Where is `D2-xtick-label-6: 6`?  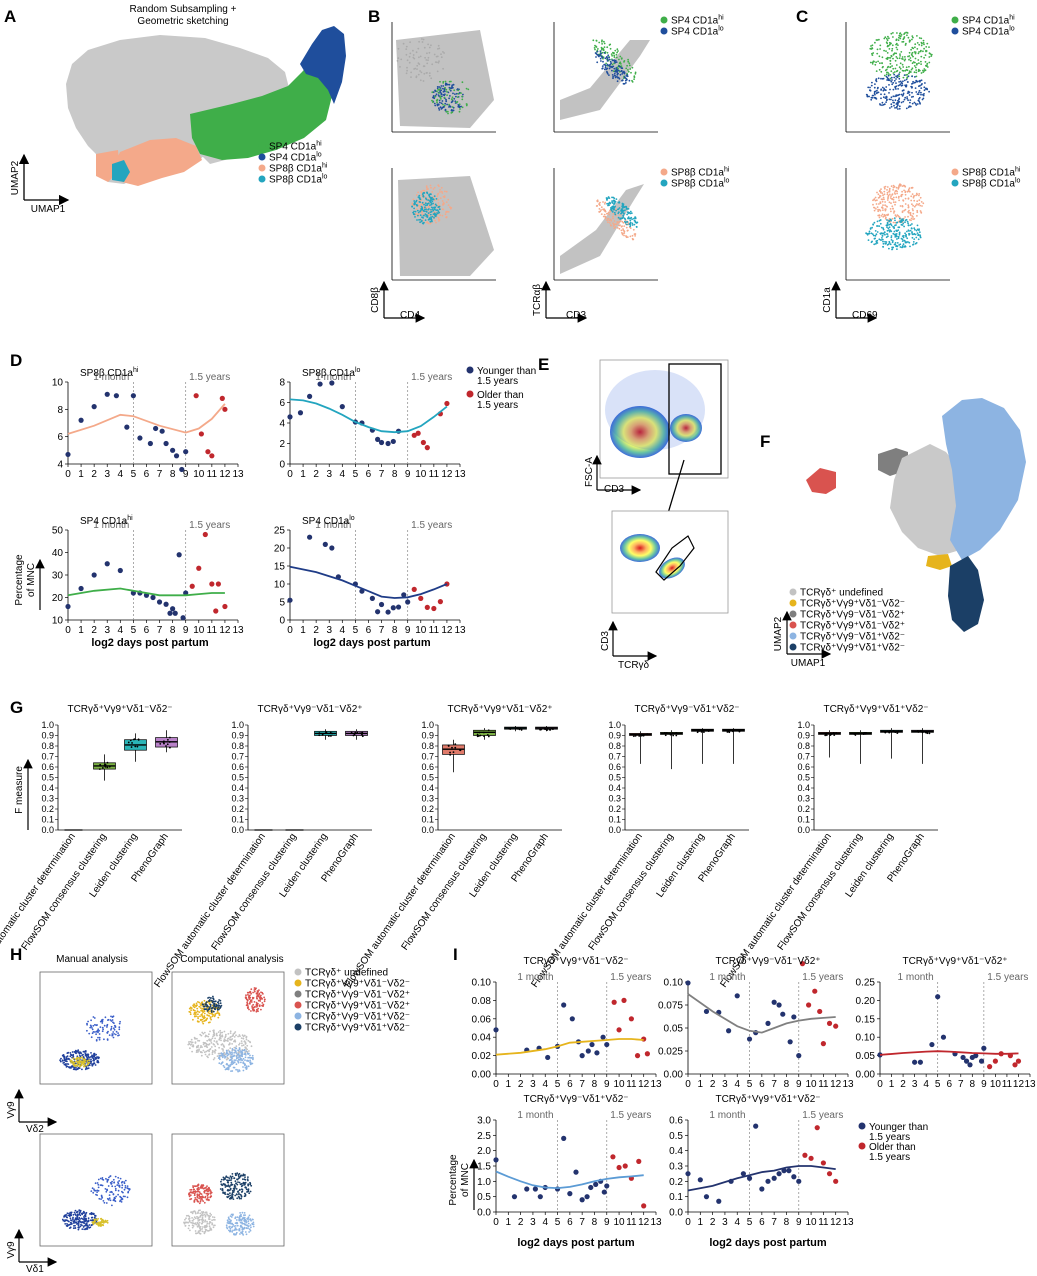 D2-xtick-label-6: 6 is located at coordinates (369, 474).